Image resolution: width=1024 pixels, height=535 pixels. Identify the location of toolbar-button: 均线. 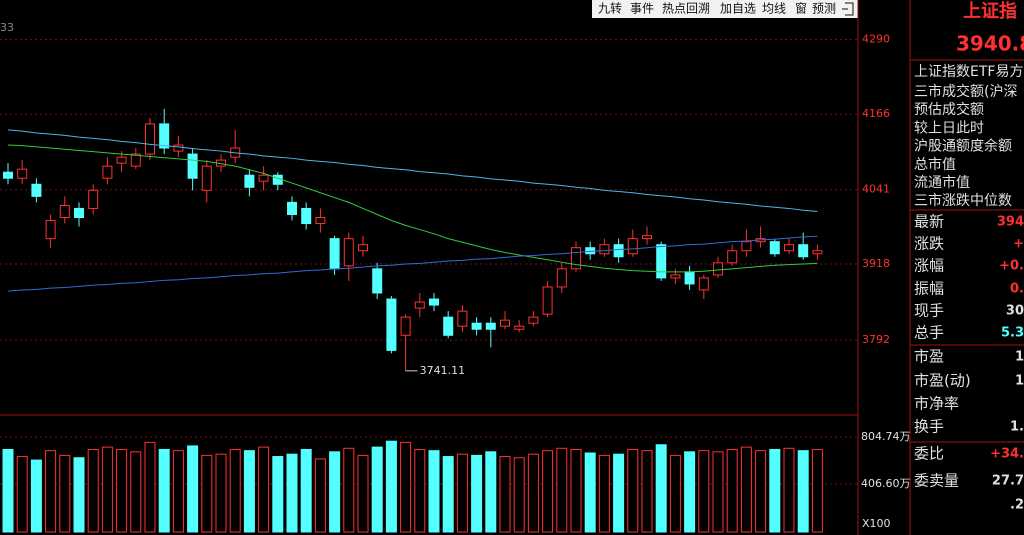
(774, 9).